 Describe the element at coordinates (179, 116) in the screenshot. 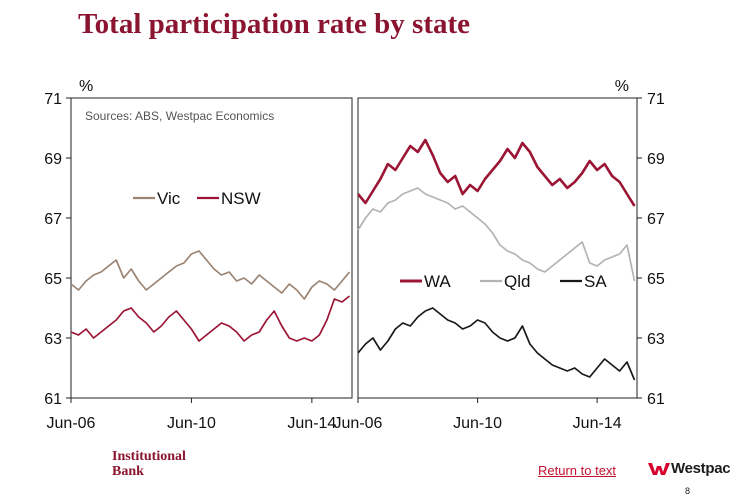

I see `source-note: Sources: ABS, Westpac Economics` at that location.